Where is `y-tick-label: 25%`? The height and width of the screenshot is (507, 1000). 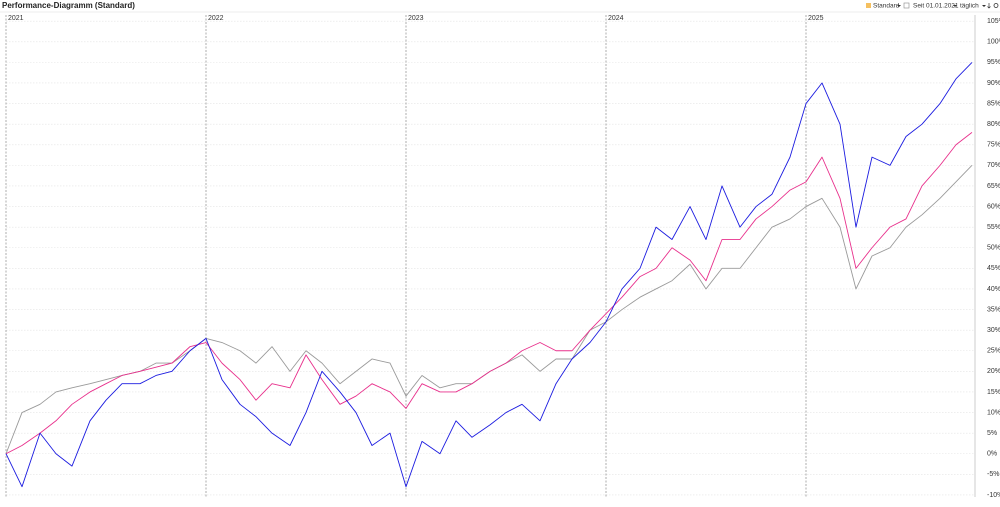
y-tick-label: 25% is located at coordinates (993, 351).